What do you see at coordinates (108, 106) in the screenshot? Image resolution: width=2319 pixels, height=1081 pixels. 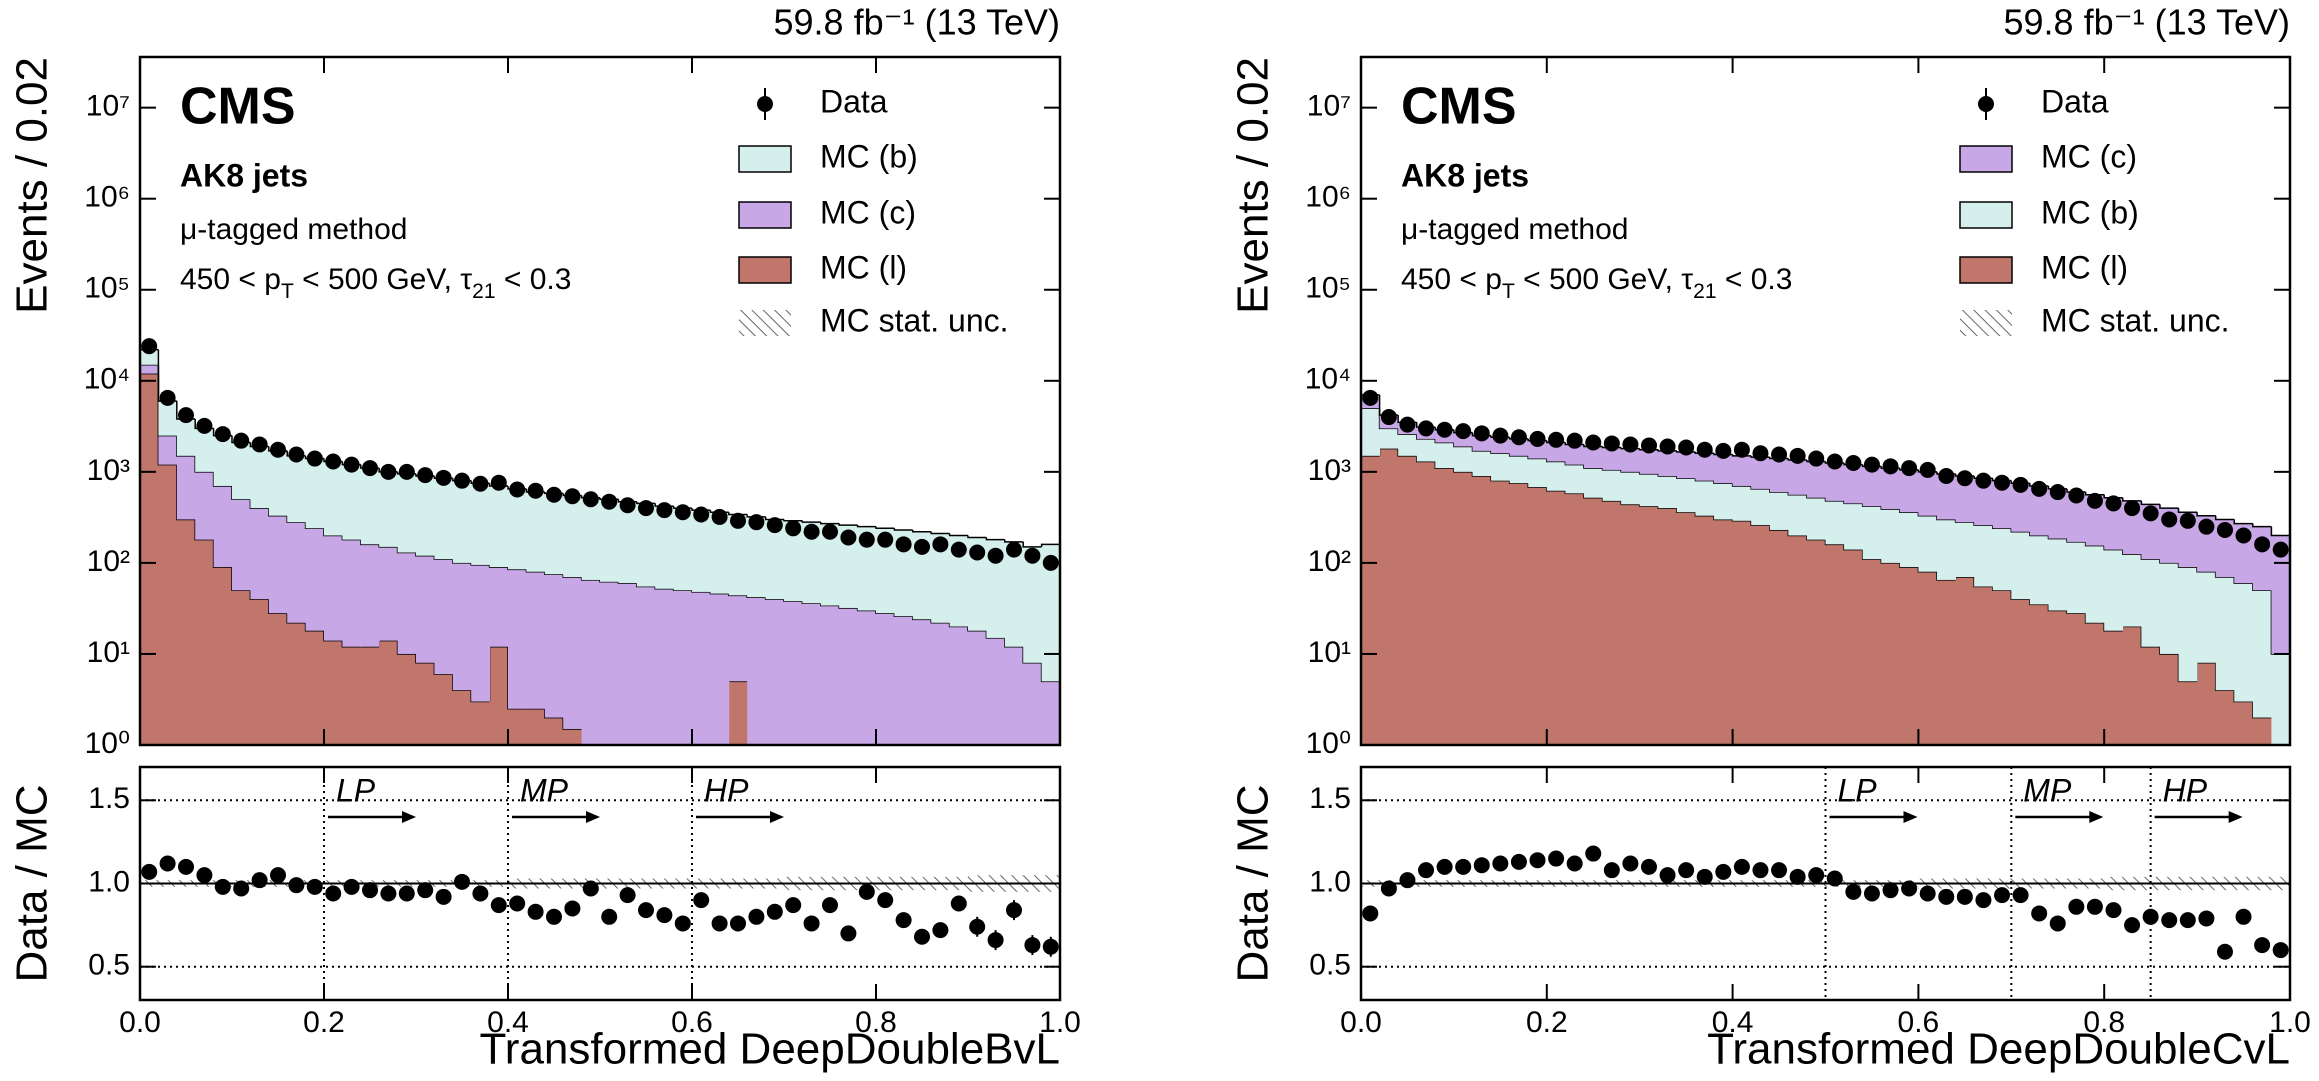 I see `y-tick-label: 10⁷` at bounding box center [108, 106].